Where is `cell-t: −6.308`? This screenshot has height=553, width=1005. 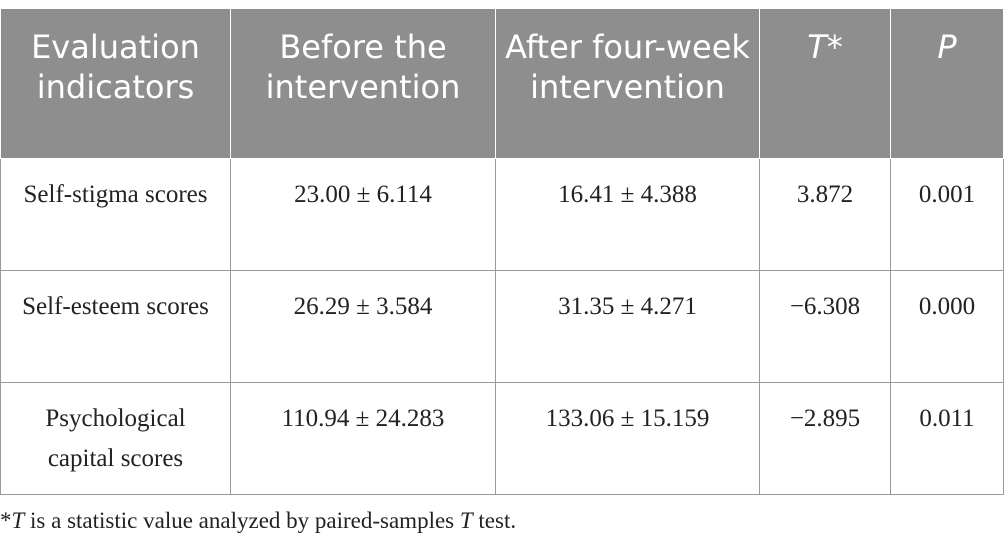 cell-t: −6.308 is located at coordinates (825, 326).